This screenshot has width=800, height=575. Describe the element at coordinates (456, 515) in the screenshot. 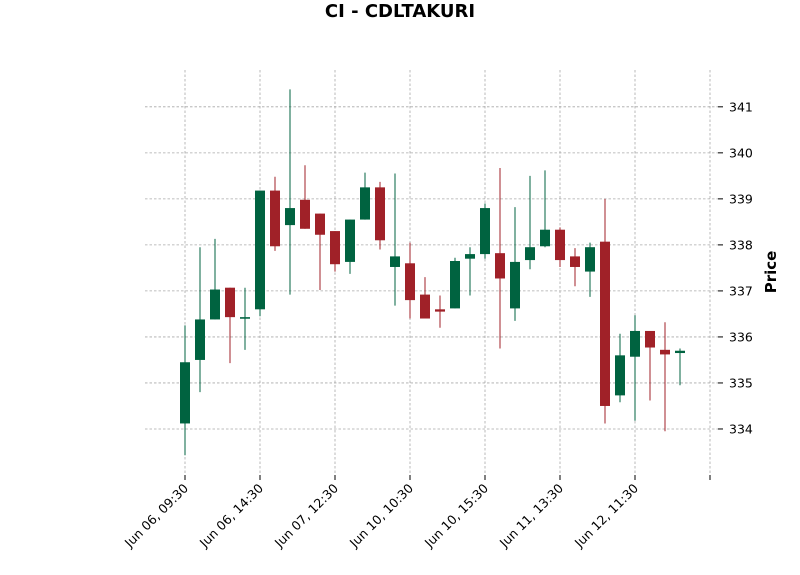

I see `x-tick-label: Jun 10, 15:30` at that location.